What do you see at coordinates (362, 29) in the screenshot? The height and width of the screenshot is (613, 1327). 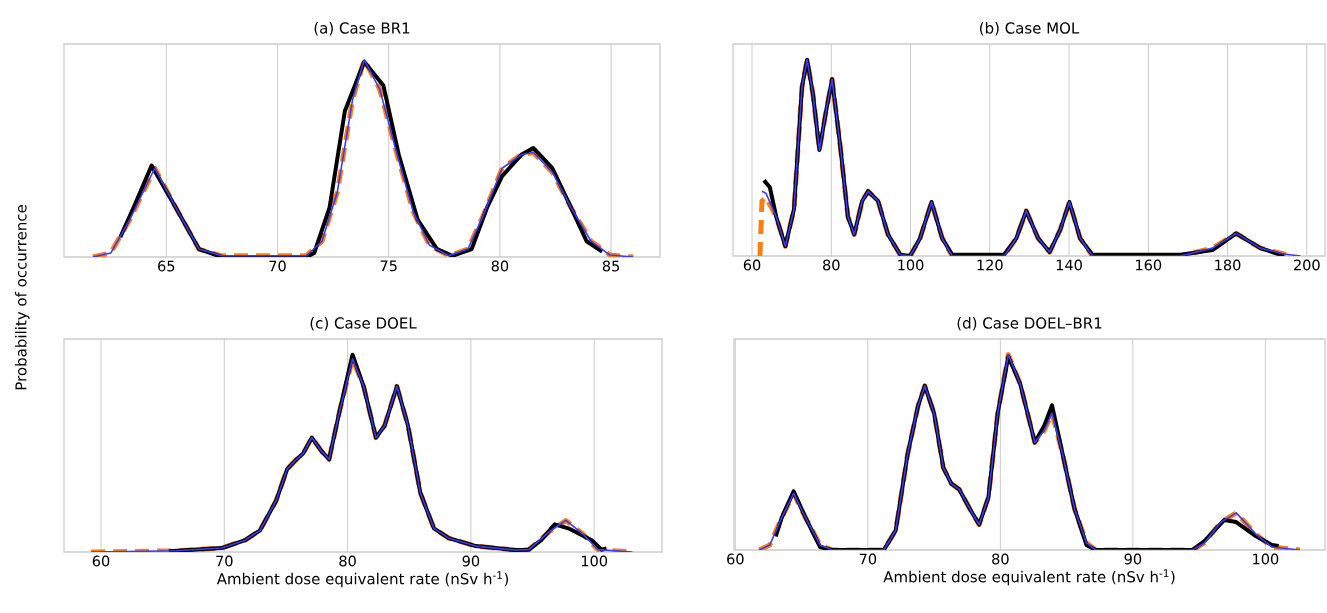 I see `chart-title: (a) Case BR1` at bounding box center [362, 29].